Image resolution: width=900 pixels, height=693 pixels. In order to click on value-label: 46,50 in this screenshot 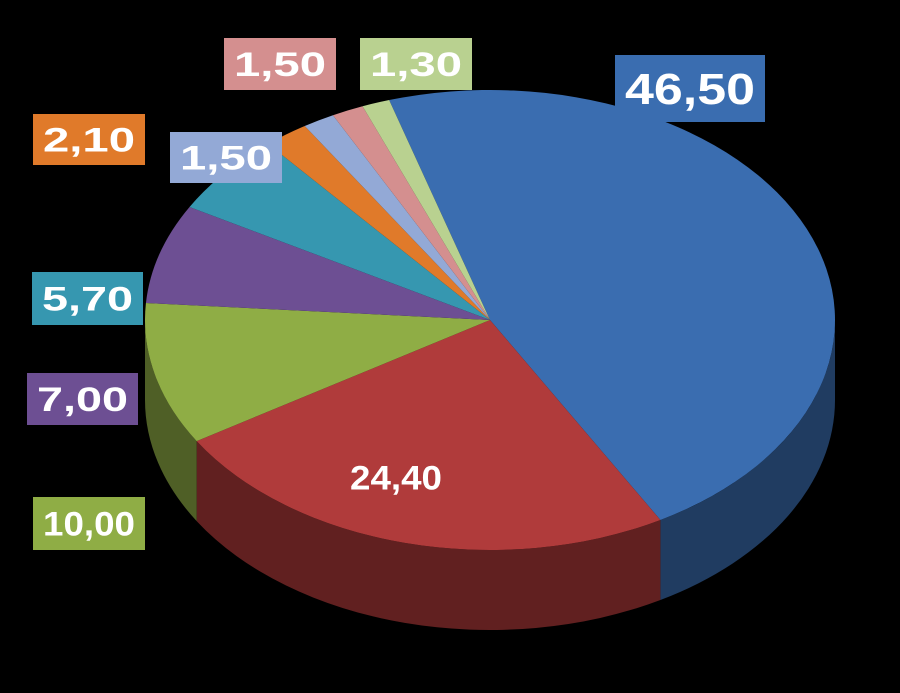, I will do `click(690, 89)`.